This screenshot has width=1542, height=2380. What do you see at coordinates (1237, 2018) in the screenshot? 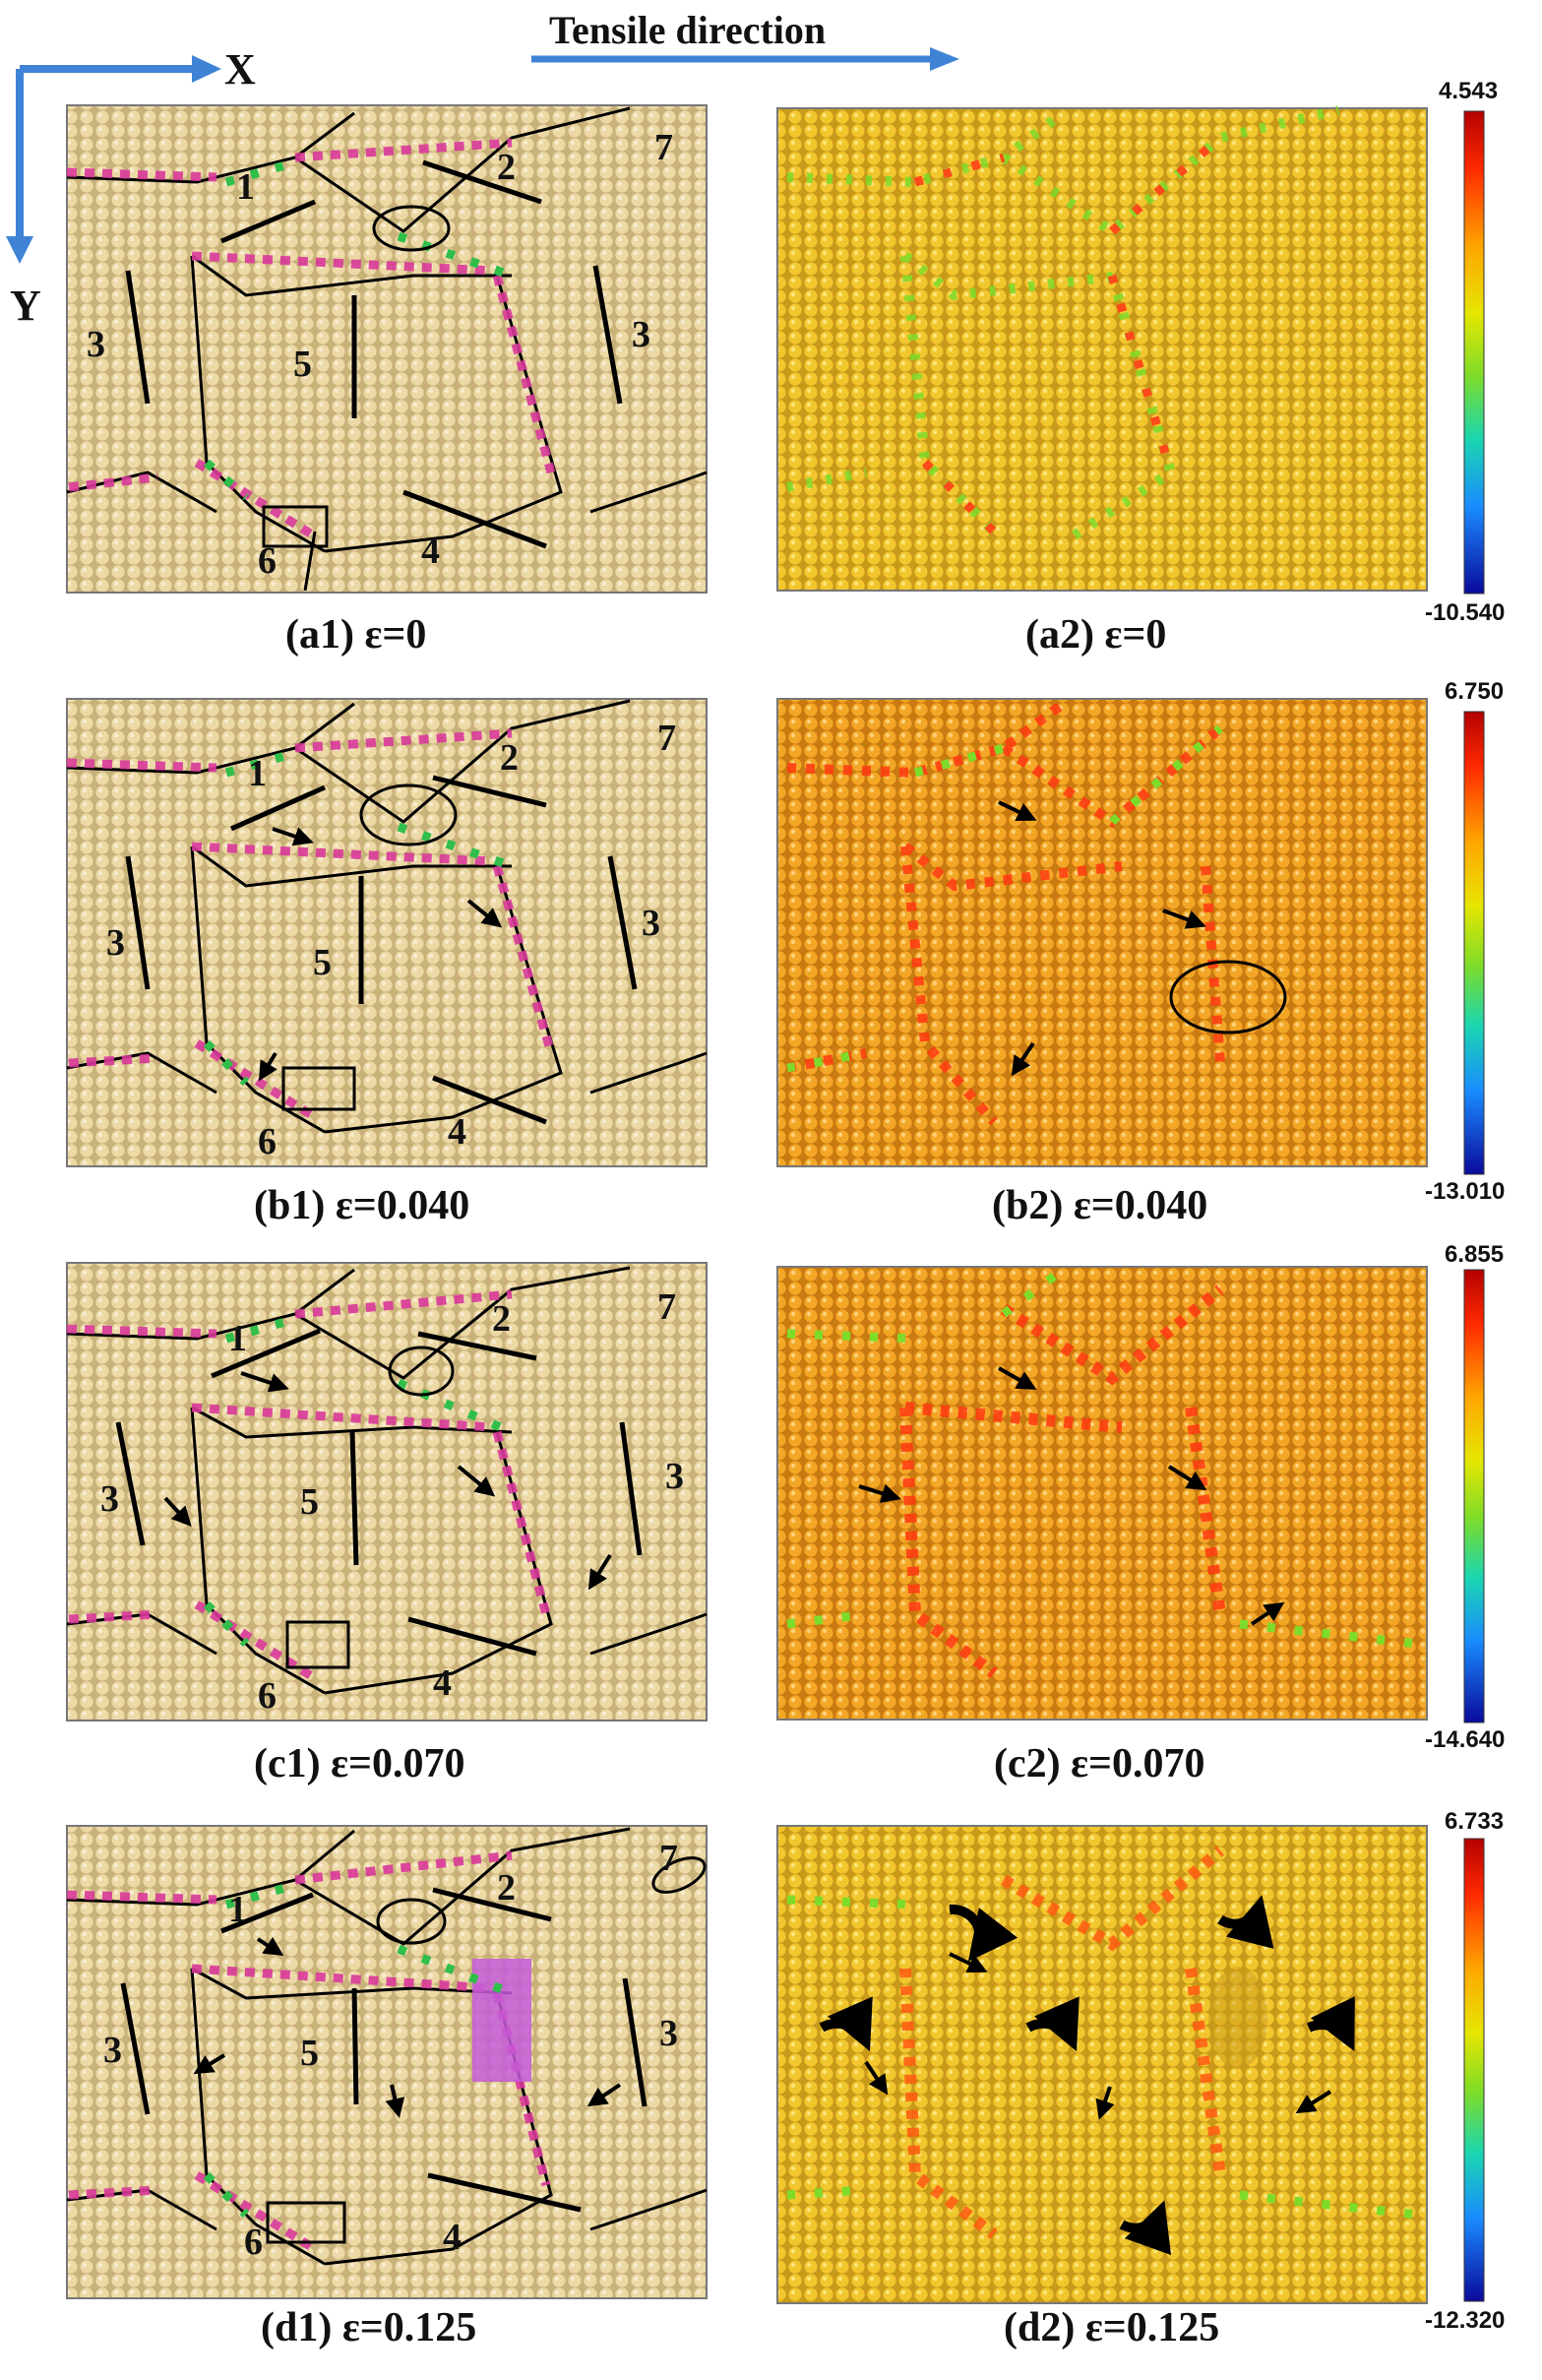
I see `void-region` at bounding box center [1237, 2018].